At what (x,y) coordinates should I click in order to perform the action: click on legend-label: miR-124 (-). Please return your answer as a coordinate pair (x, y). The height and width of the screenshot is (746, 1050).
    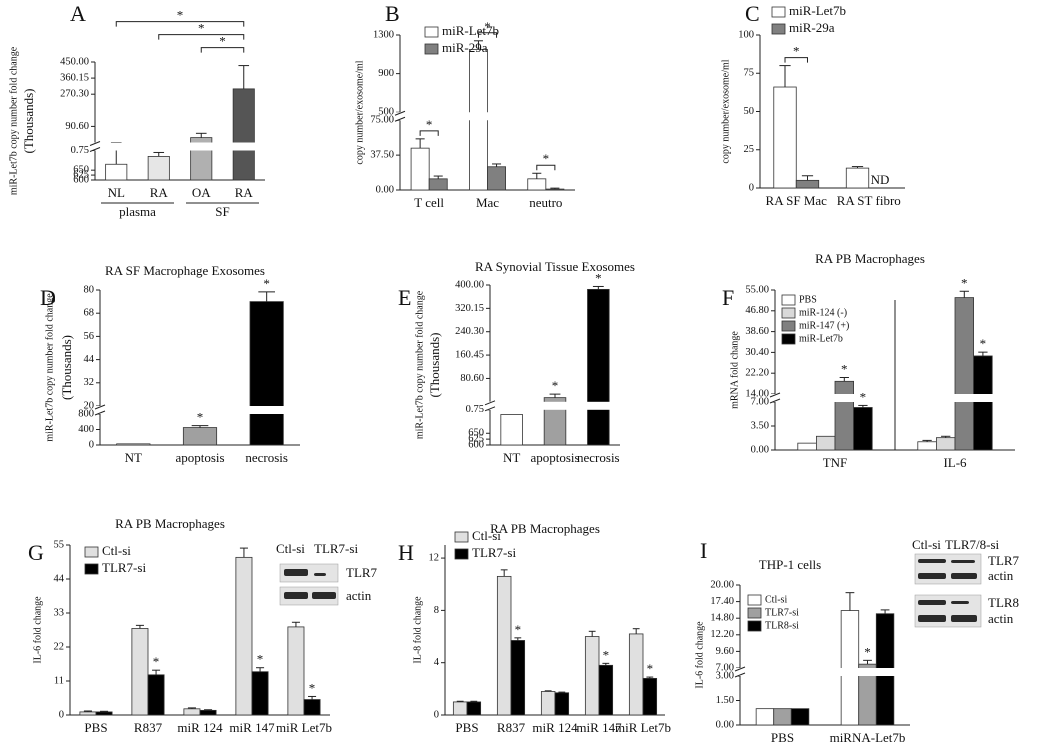
    Looking at the image, I should click on (823, 312).